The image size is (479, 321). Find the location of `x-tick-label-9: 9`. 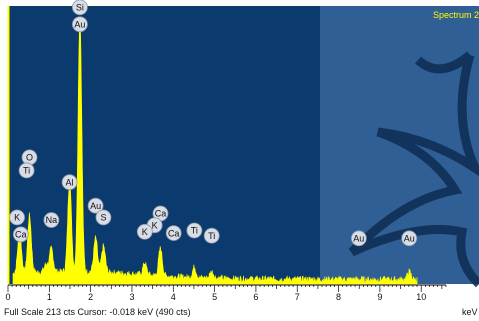

x-tick-label-9: 9 is located at coordinates (379, 297).